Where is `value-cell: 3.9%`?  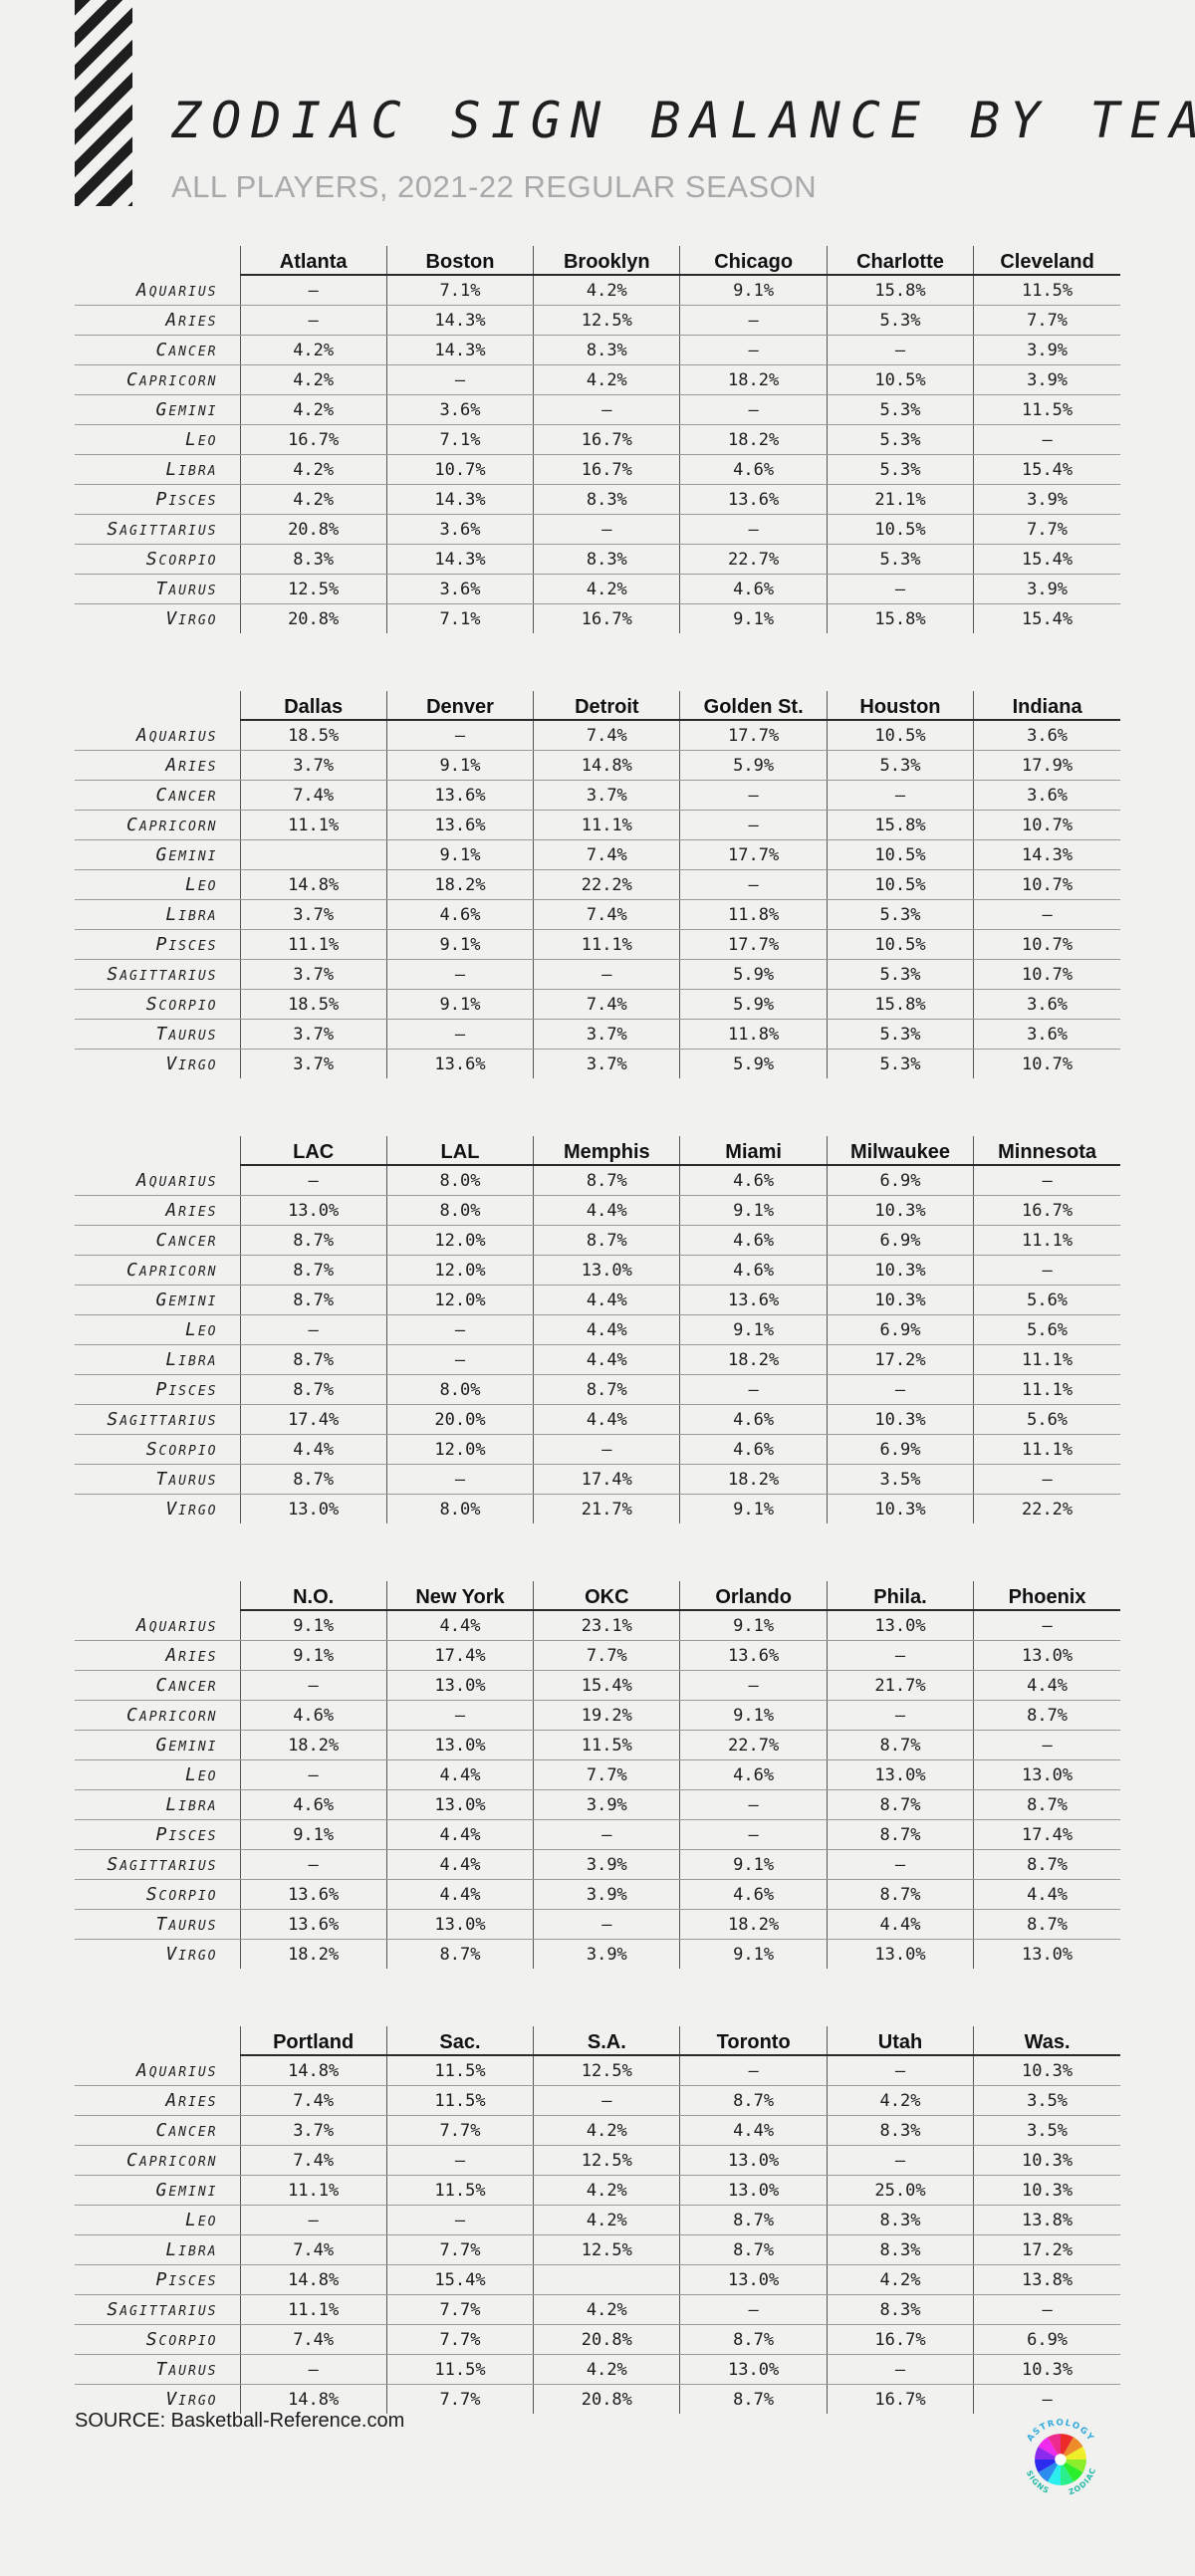 value-cell: 3.9% is located at coordinates (606, 1894).